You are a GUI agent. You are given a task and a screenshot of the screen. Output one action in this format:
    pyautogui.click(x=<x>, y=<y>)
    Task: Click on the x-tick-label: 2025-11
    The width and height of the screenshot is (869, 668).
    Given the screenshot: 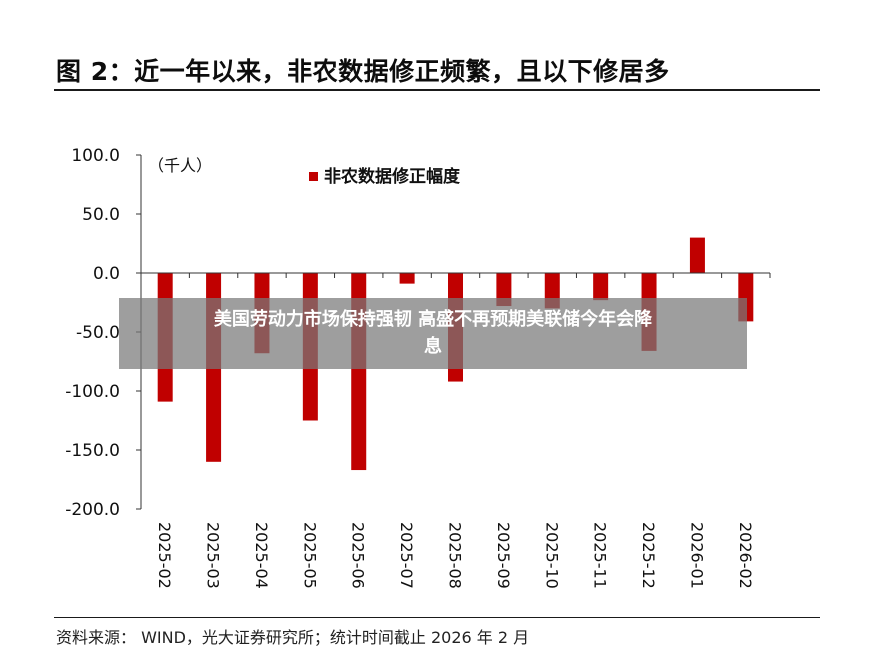 What is the action you would take?
    pyautogui.click(x=600, y=555)
    